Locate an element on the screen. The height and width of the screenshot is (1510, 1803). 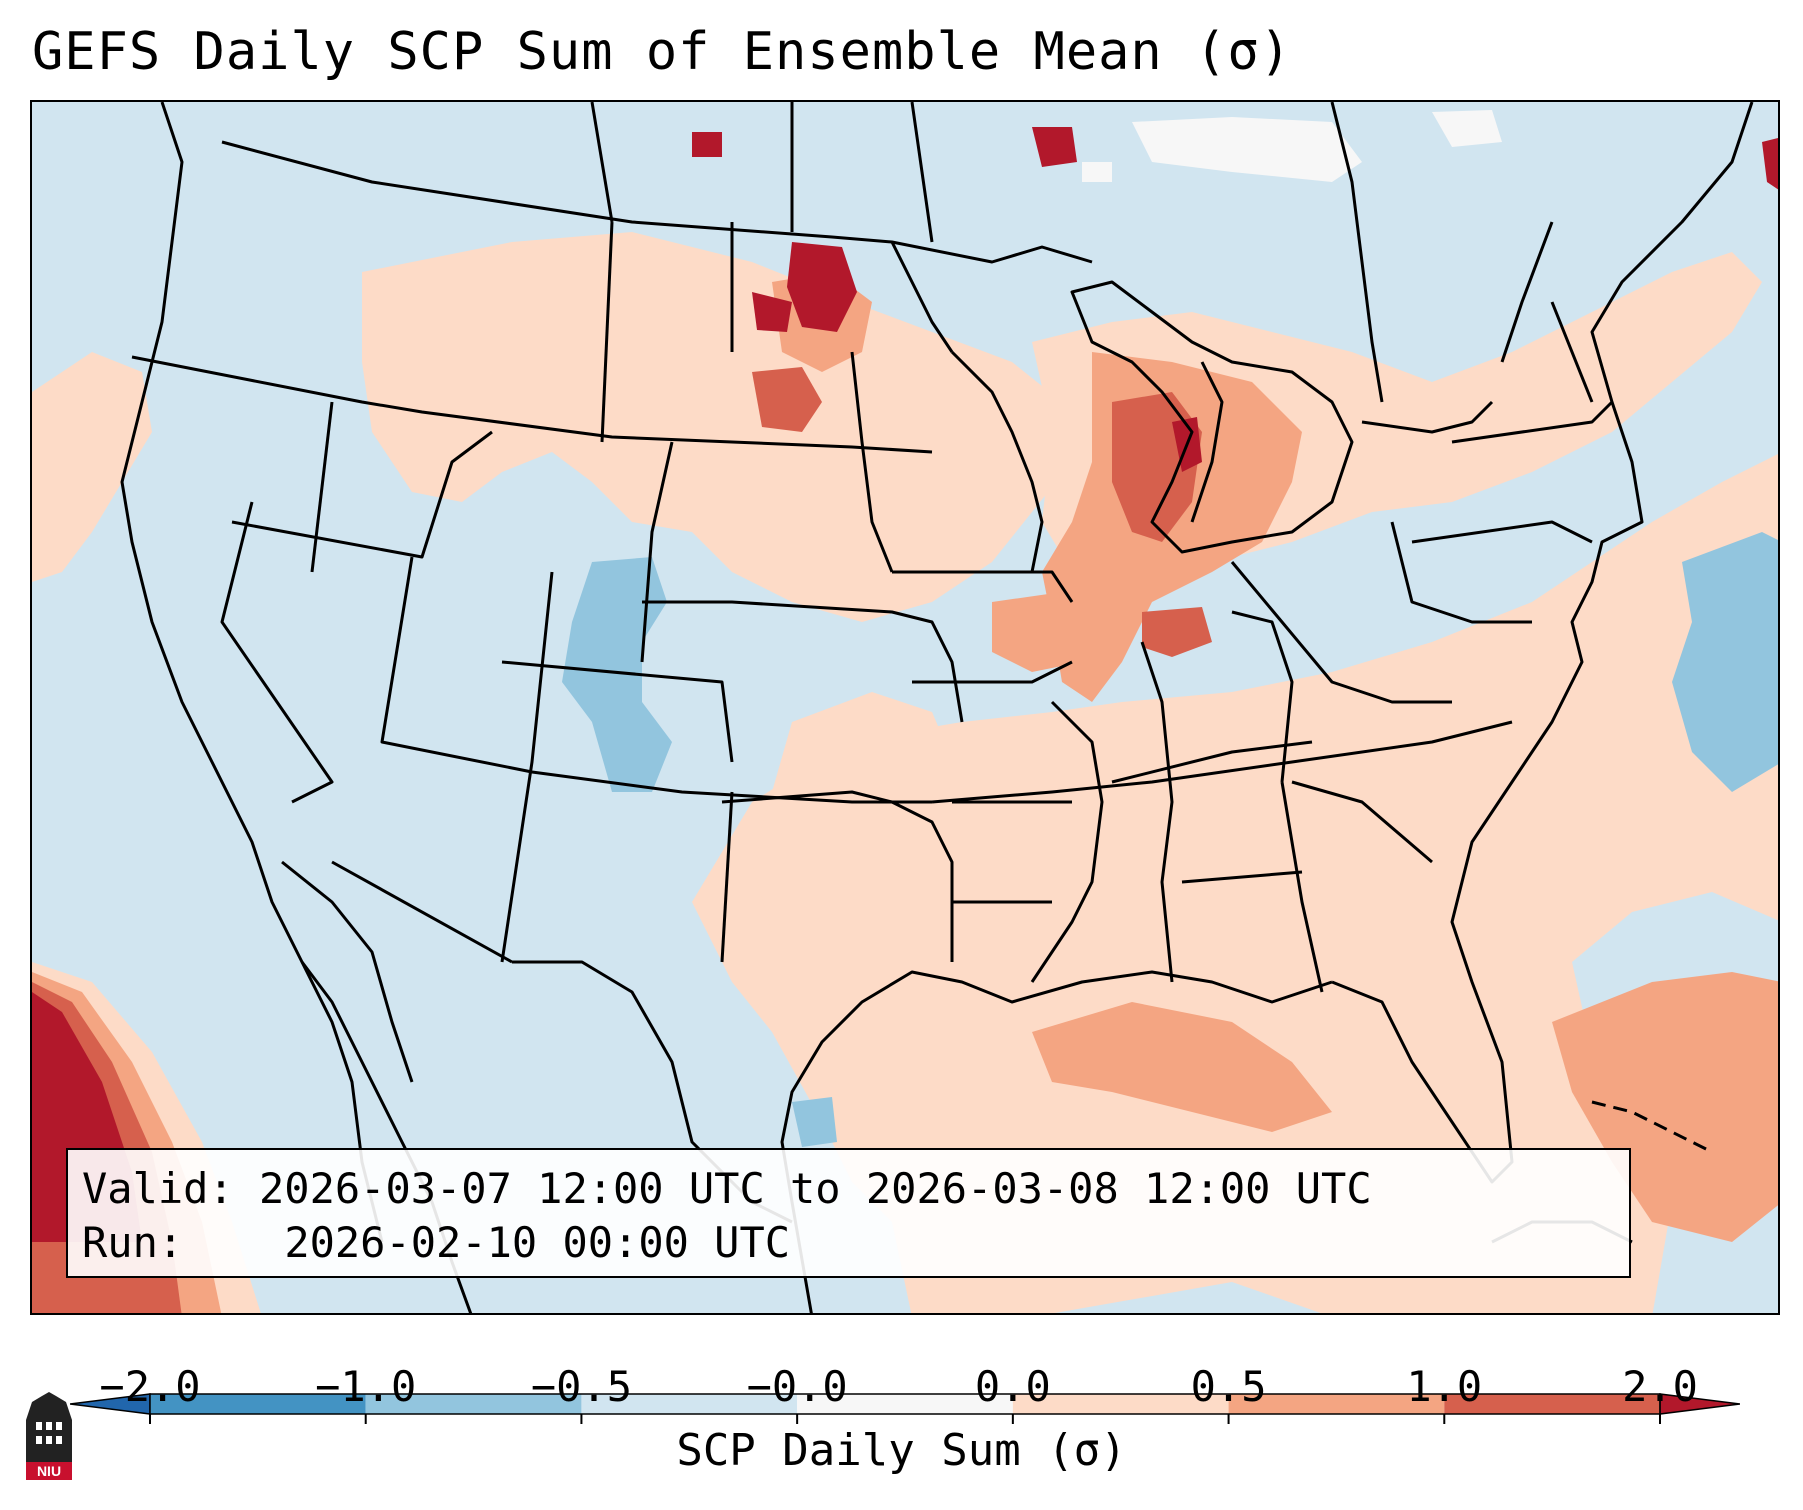
colorbar-tick-label: 0.5 is located at coordinates (1228, 1386).